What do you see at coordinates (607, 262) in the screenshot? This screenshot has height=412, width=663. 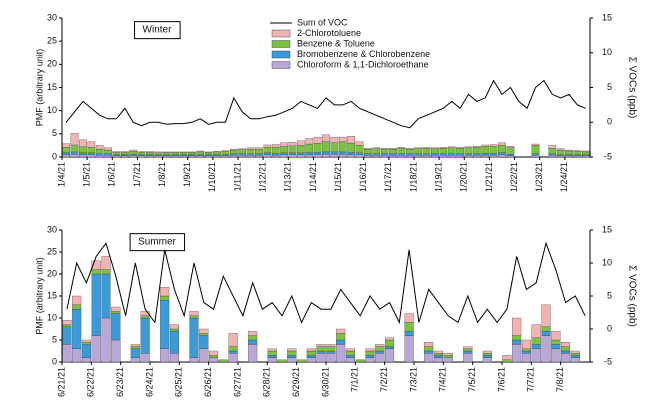 I see `y2-tick-label: 10` at bounding box center [607, 262].